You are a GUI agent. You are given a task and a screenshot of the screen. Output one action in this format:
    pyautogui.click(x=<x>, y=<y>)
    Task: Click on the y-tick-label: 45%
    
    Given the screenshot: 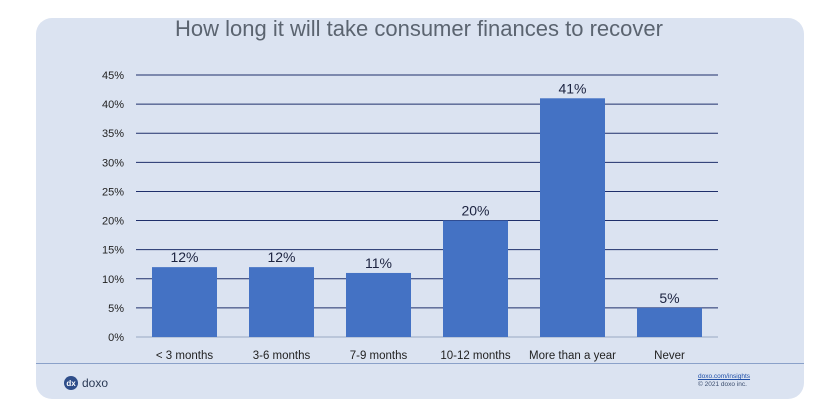 What is the action you would take?
    pyautogui.click(x=113, y=76)
    